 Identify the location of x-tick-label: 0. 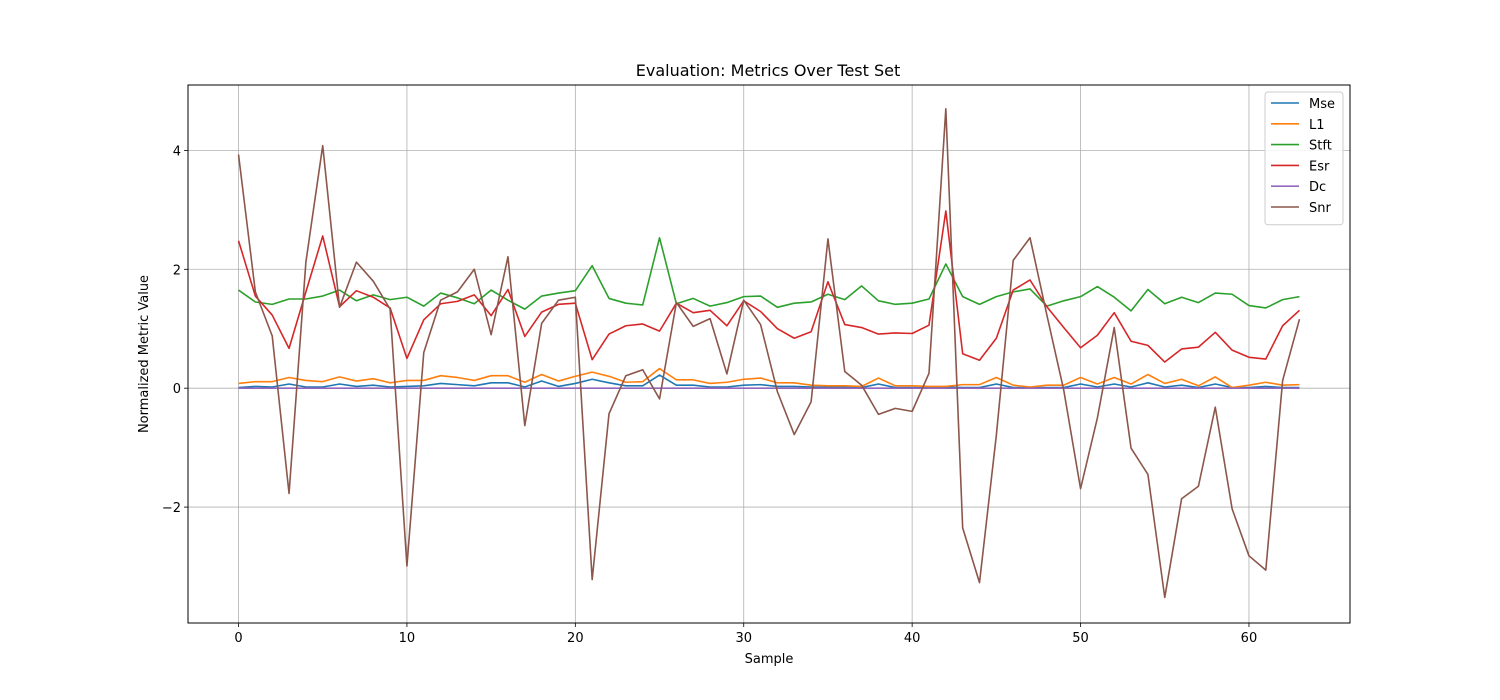
(238, 638).